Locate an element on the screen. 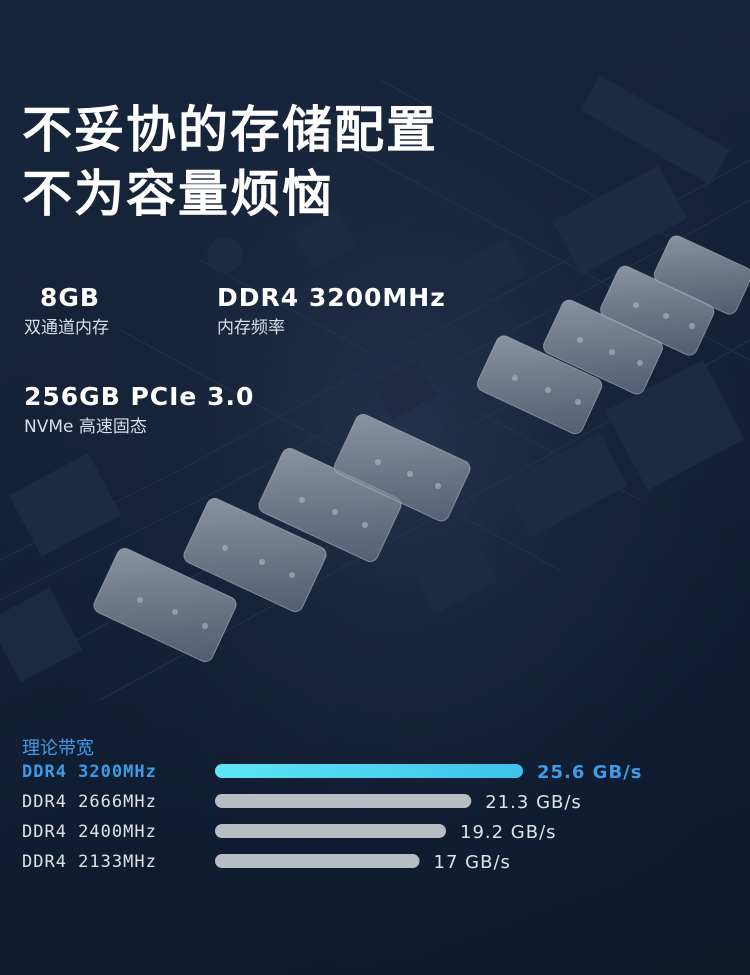 Image resolution: width=750 pixels, height=975 pixels. value-label: 25.6 GB/s is located at coordinates (589, 772).